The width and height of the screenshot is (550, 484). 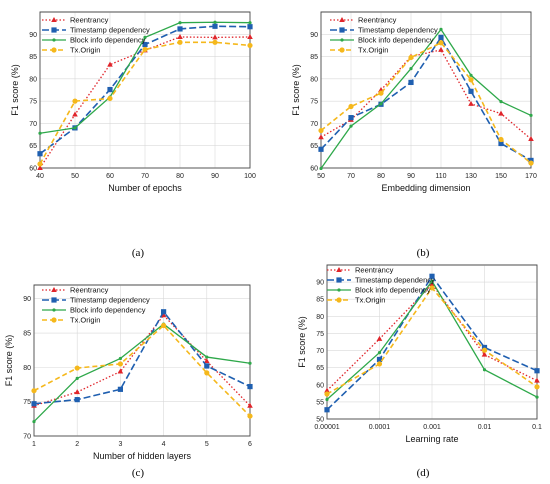 I want to click on x-tick-label: 150, so click(x=501, y=176).